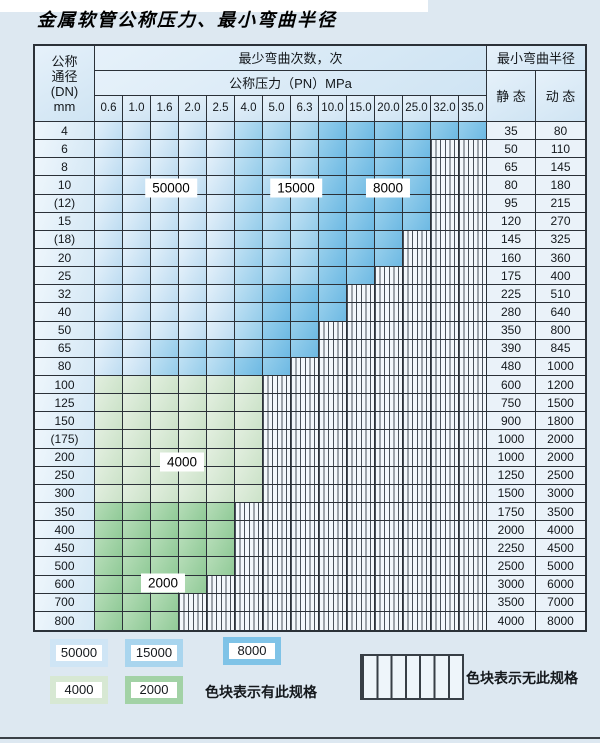 The width and height of the screenshot is (600, 743). Describe the element at coordinates (511, 493) in the screenshot. I see `static-value: 1500` at that location.